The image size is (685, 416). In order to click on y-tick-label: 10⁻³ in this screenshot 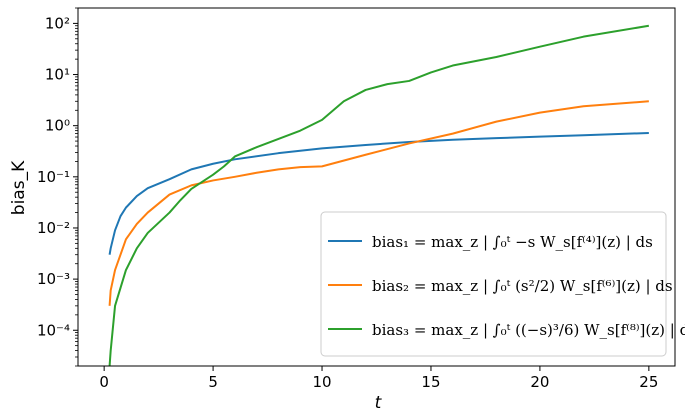, I will do `click(53, 279)`.